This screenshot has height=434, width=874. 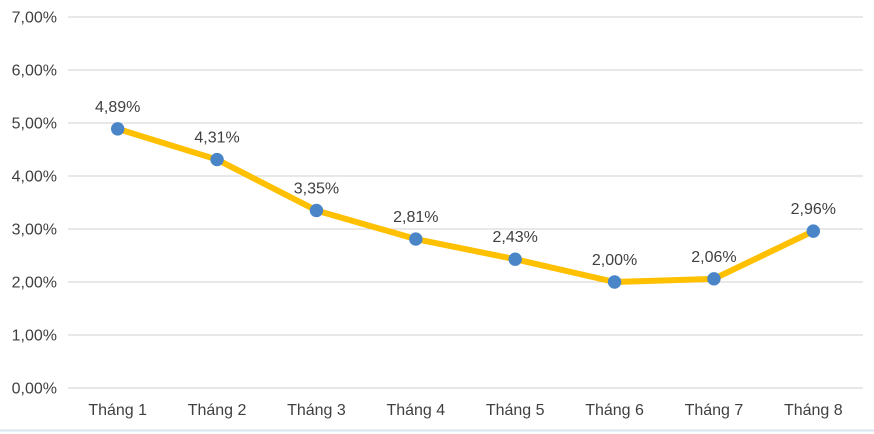 I want to click on y-tick-label: 4,00%, so click(x=34, y=177).